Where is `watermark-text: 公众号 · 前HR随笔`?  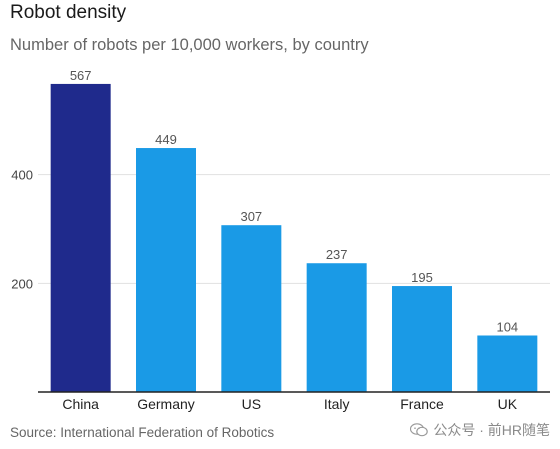
watermark-text: 公众号 · 前HR随笔 is located at coordinates (491, 430).